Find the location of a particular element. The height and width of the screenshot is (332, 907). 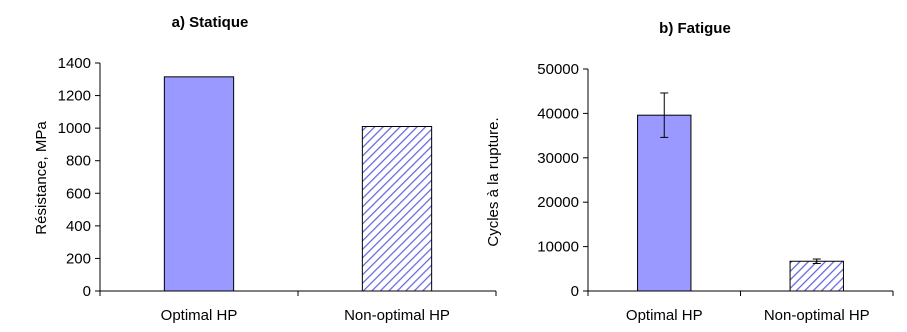

y-tick-label: 20000 is located at coordinates (558, 202).